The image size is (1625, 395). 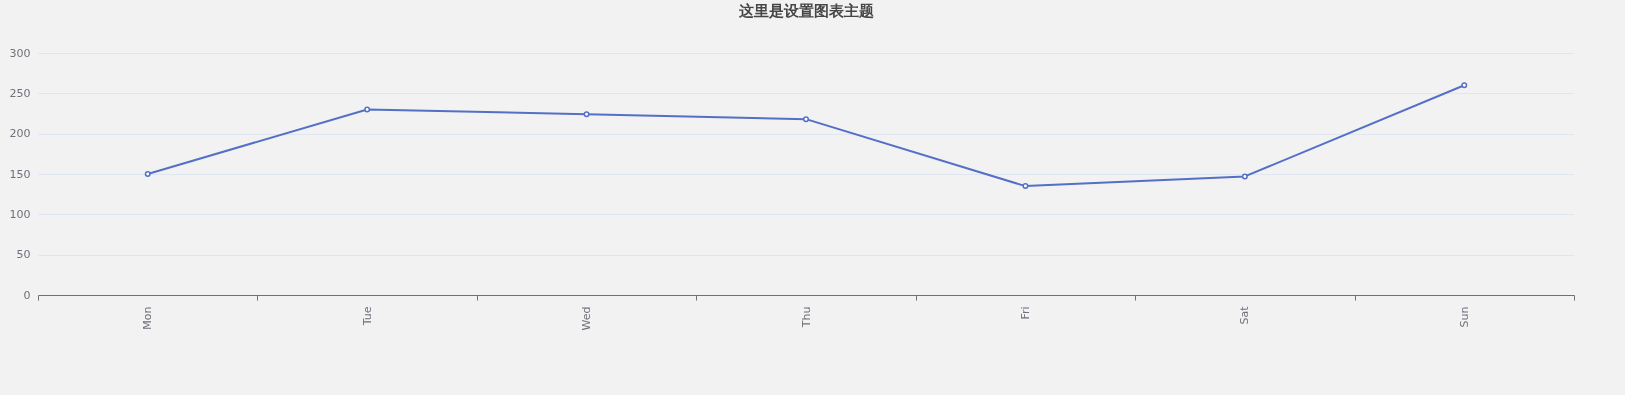 What do you see at coordinates (20, 134) in the screenshot?
I see `y-tick-label: 200` at bounding box center [20, 134].